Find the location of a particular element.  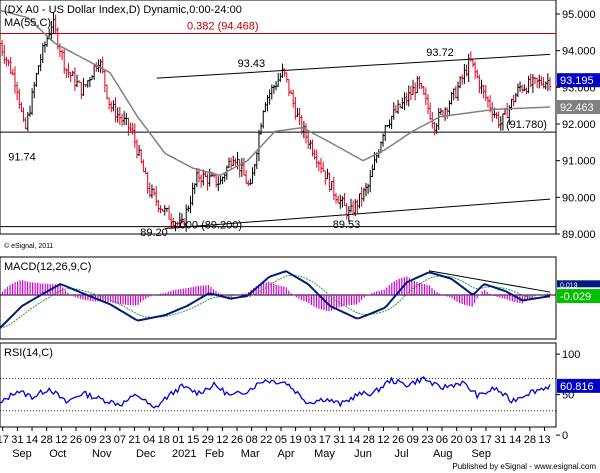

x-tick-label: 08 is located at coordinates (252, 440).